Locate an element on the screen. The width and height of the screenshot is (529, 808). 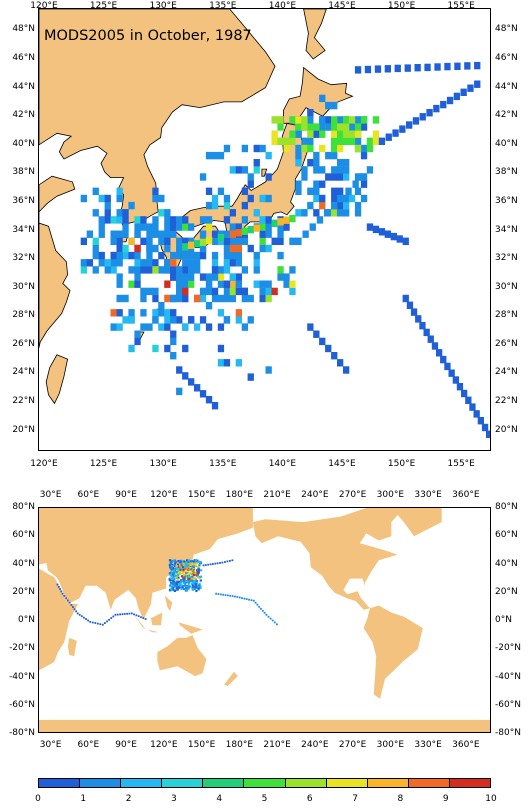
lat-tick-label: 40°N is located at coordinates (23, 563).